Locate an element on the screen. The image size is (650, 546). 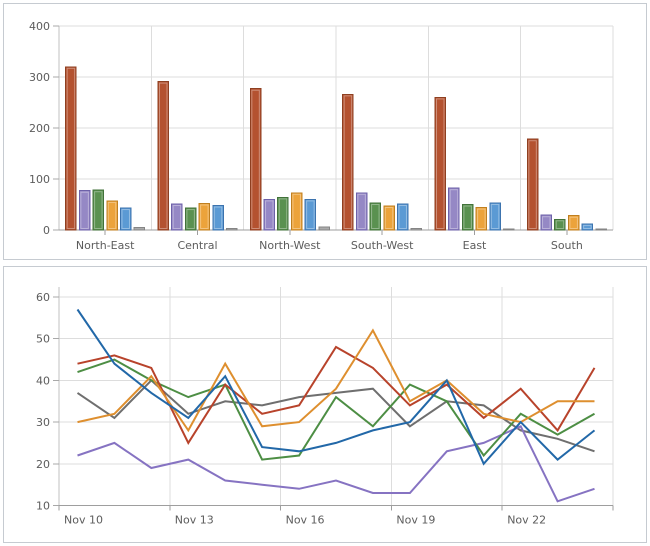
bar-blue-north-west is located at coordinates (310, 214).